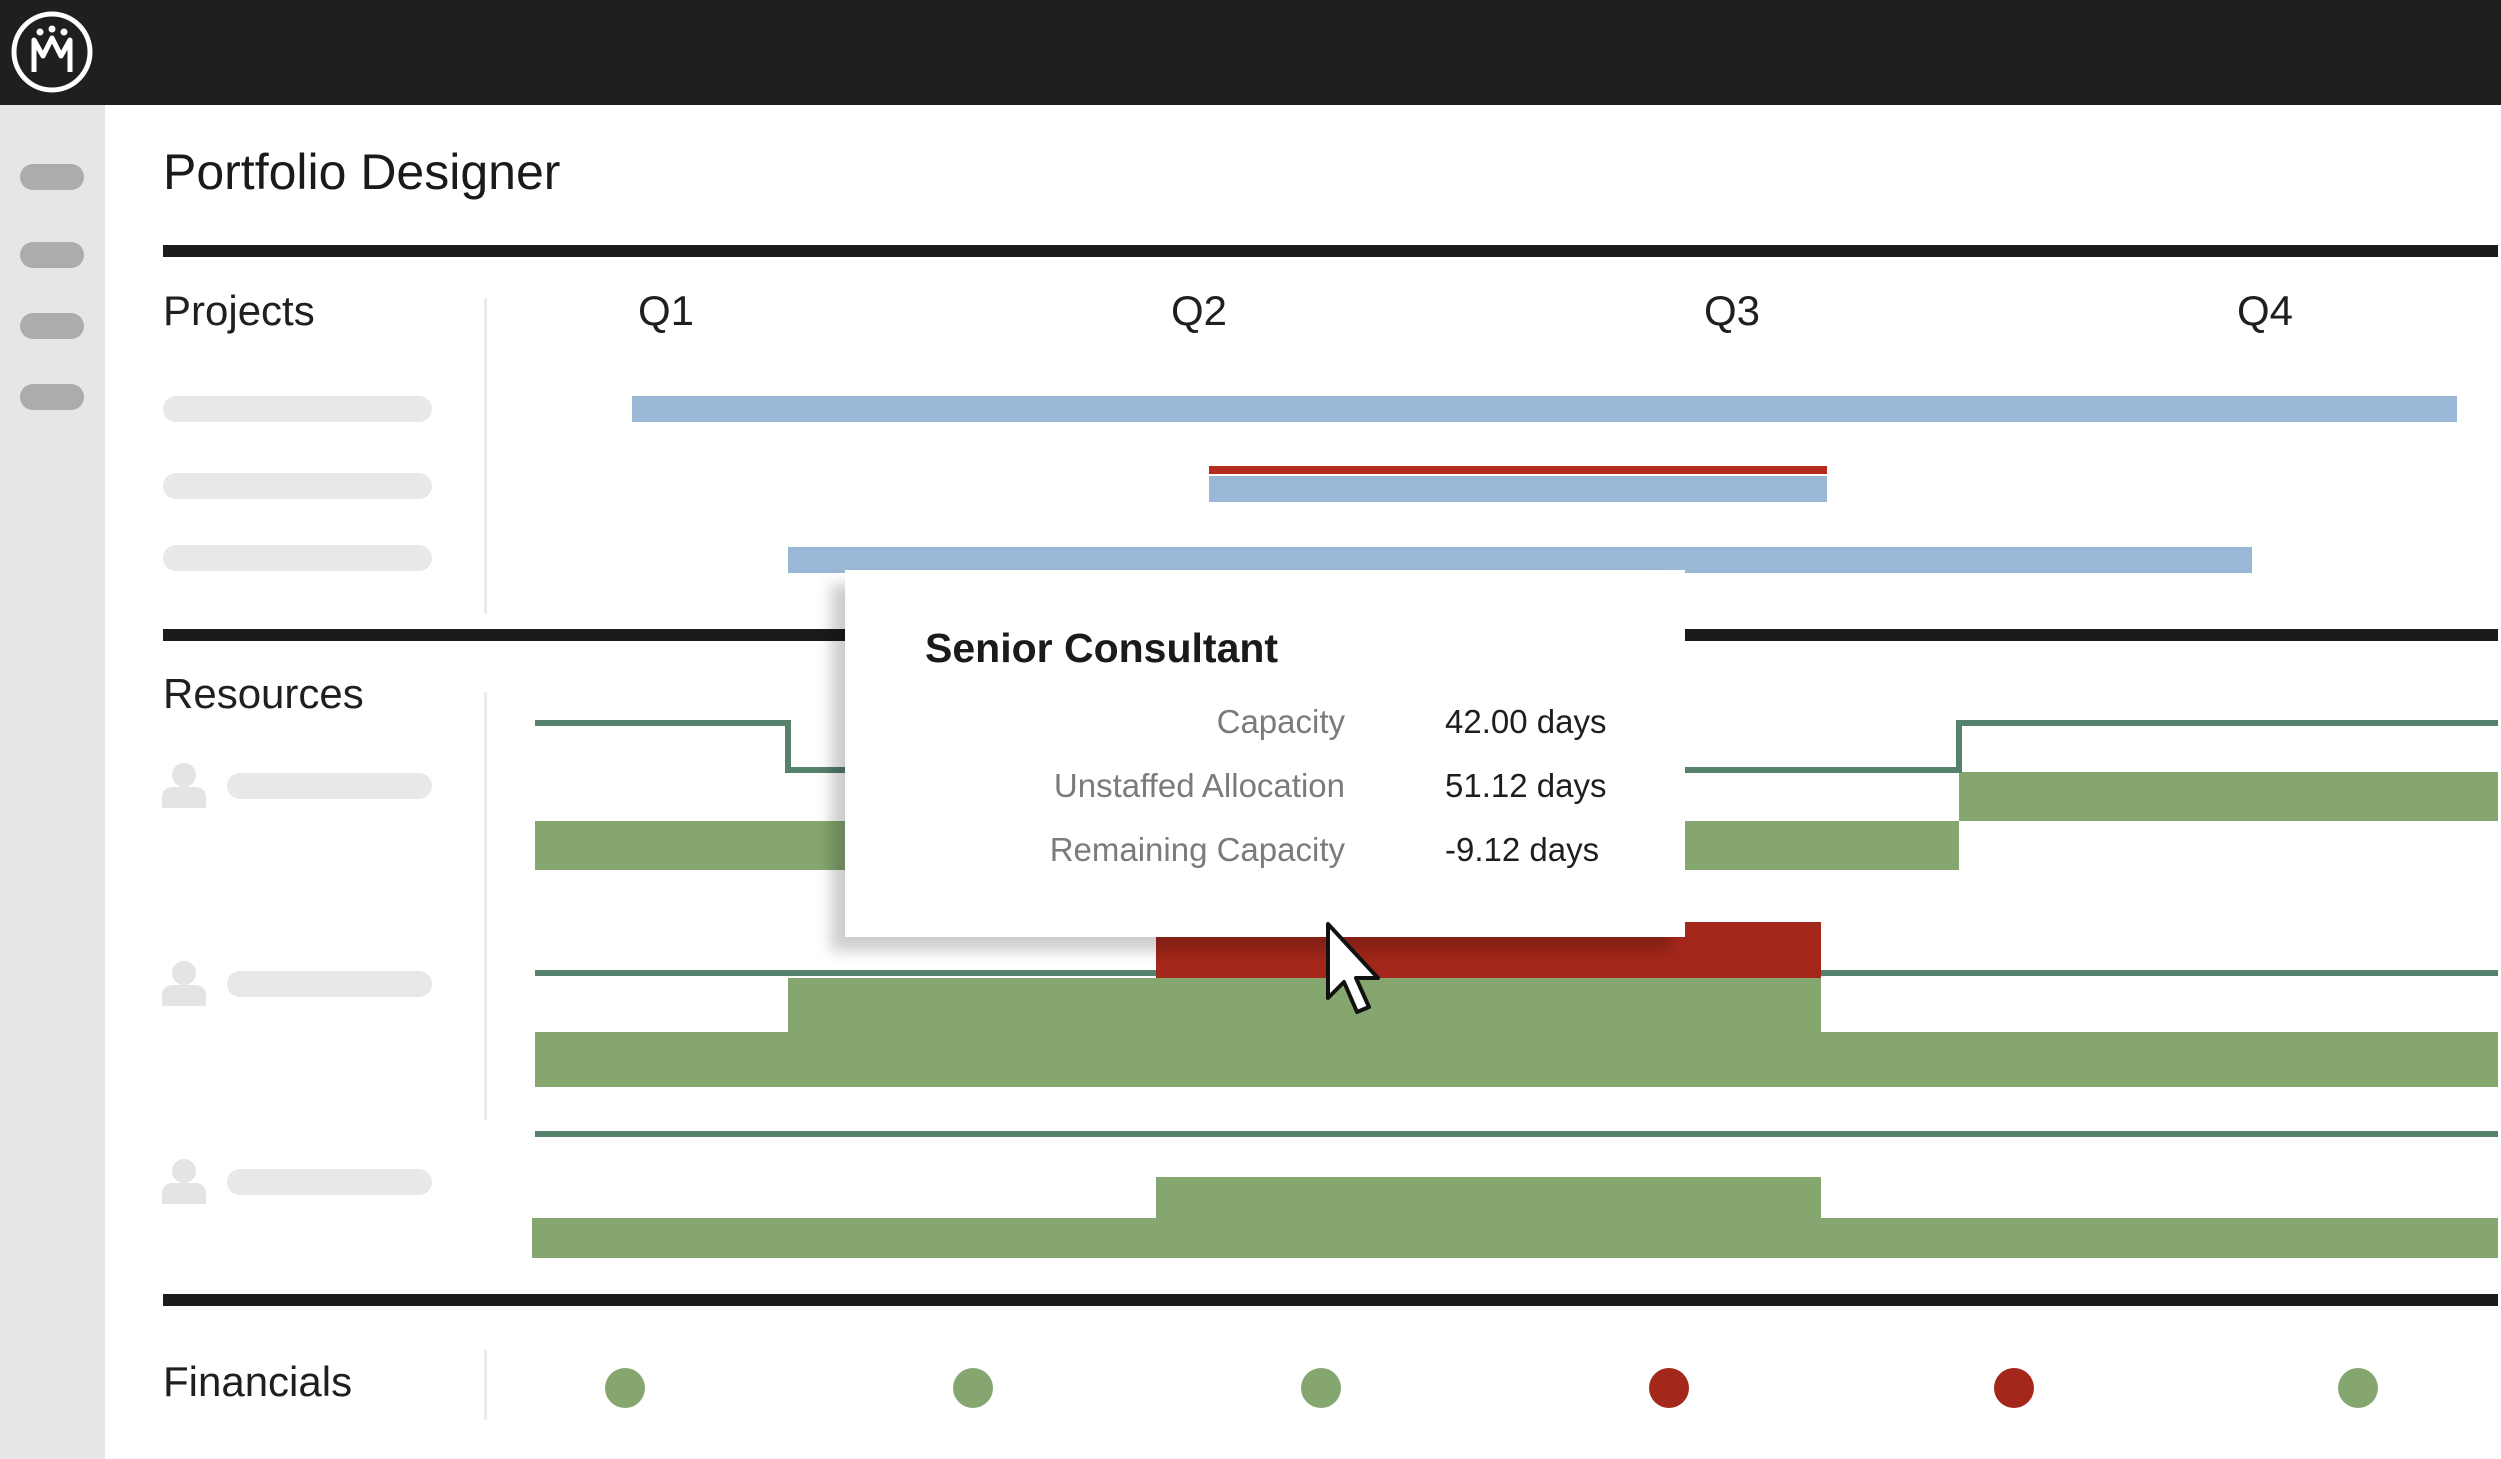 This screenshot has height=1459, width=2501. Describe the element at coordinates (362, 172) in the screenshot. I see `page-title: Portfolio Designer` at that location.